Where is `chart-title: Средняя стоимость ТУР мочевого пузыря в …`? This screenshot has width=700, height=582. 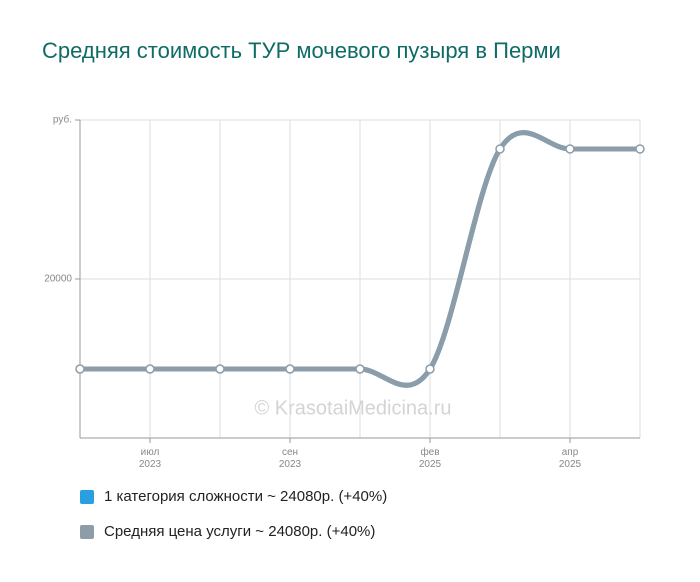
chart-title: Средняя стоимость ТУР мочевого пузыря в … is located at coordinates (301, 50).